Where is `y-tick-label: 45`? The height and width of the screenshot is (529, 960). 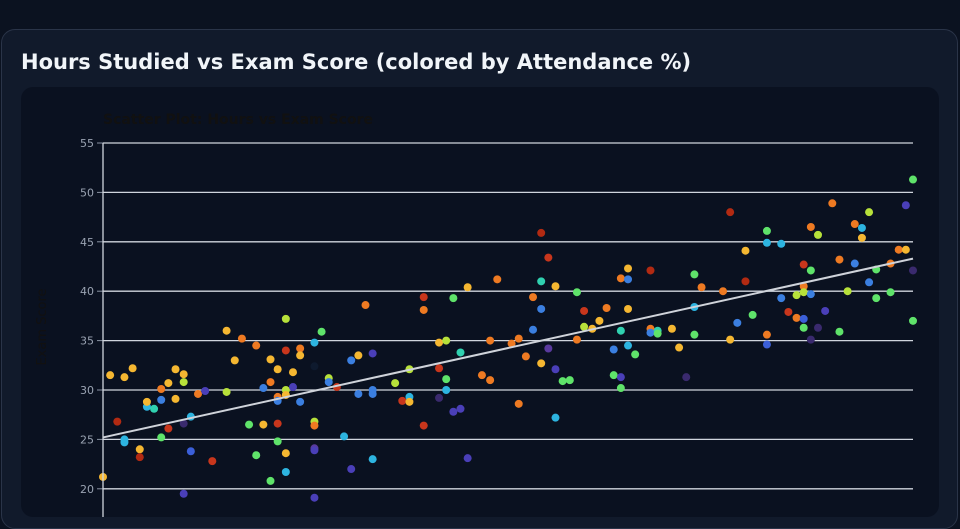
y-tick-label: 45 is located at coordinates (87, 242).